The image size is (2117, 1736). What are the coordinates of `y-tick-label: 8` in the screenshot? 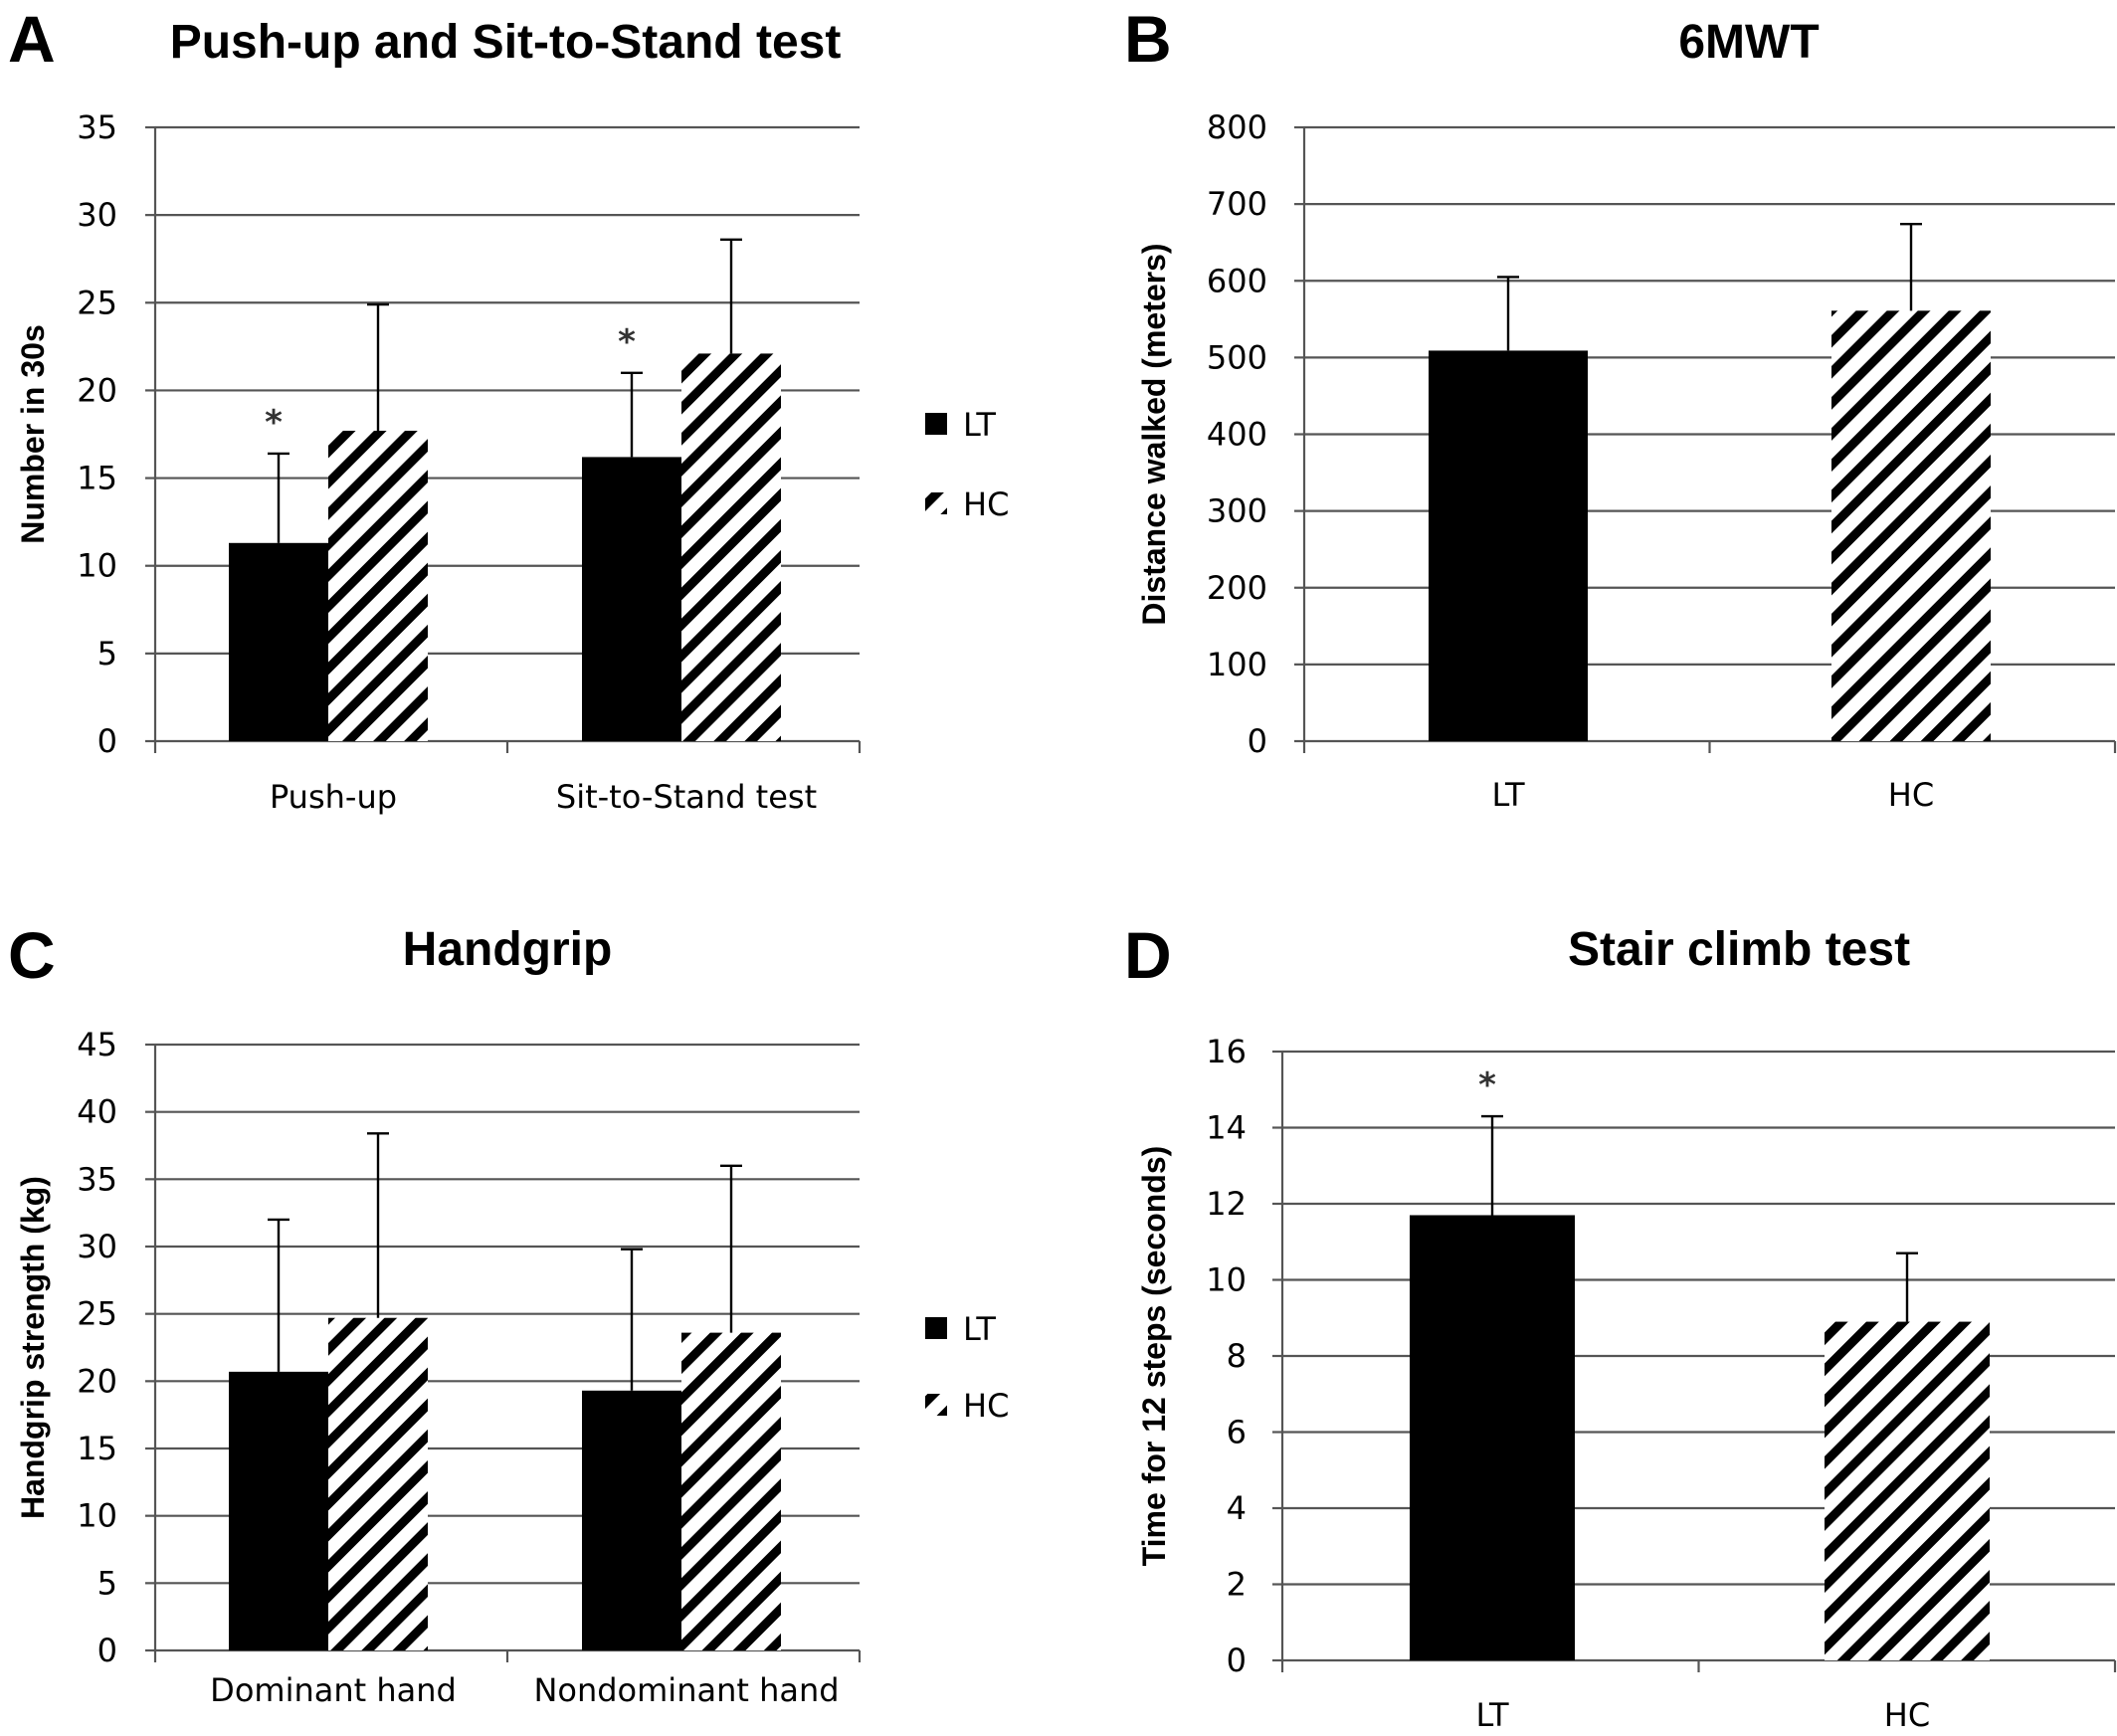 It's located at (1237, 1356).